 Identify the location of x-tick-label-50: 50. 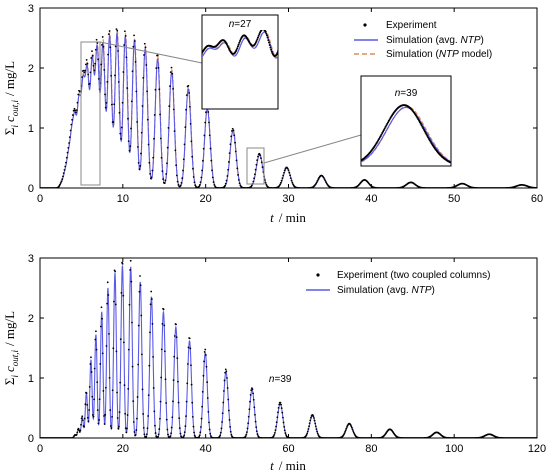
(454, 199).